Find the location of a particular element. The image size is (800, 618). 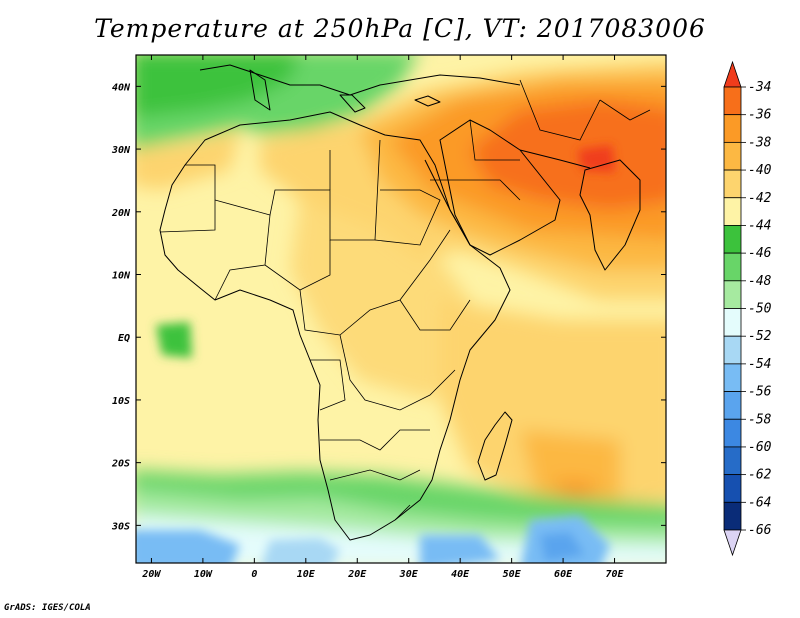

colorbar-label: -64 is located at coordinates (759, 502).